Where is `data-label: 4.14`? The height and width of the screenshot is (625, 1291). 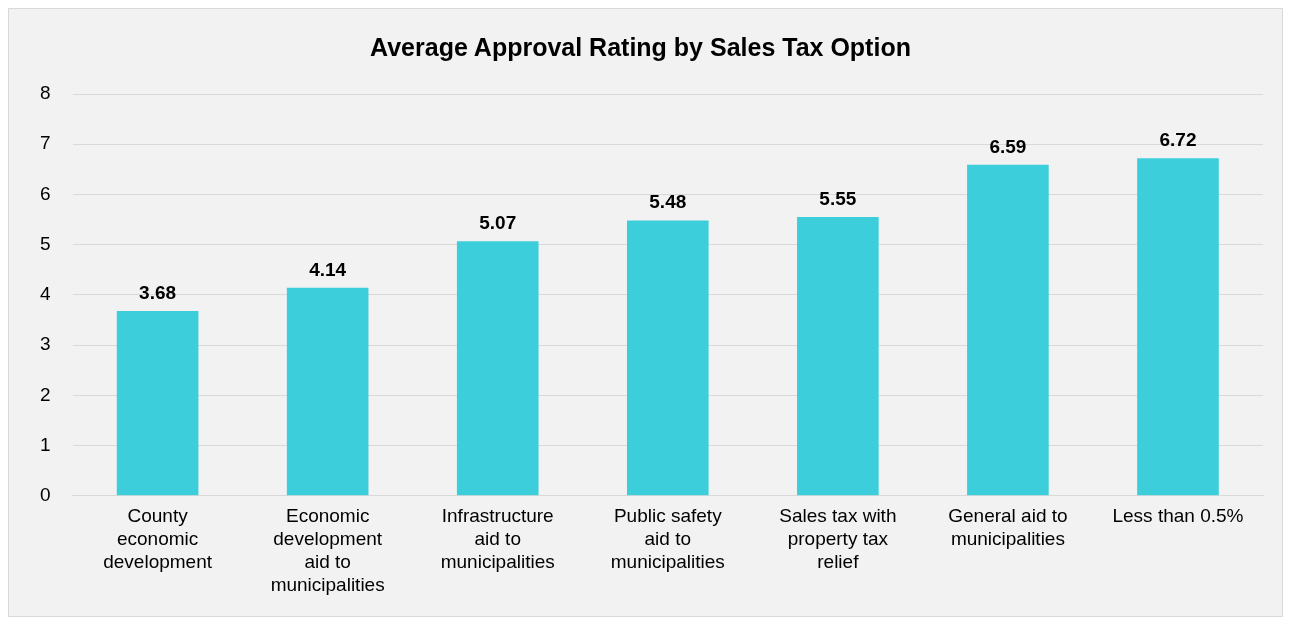
data-label: 4.14 is located at coordinates (328, 269).